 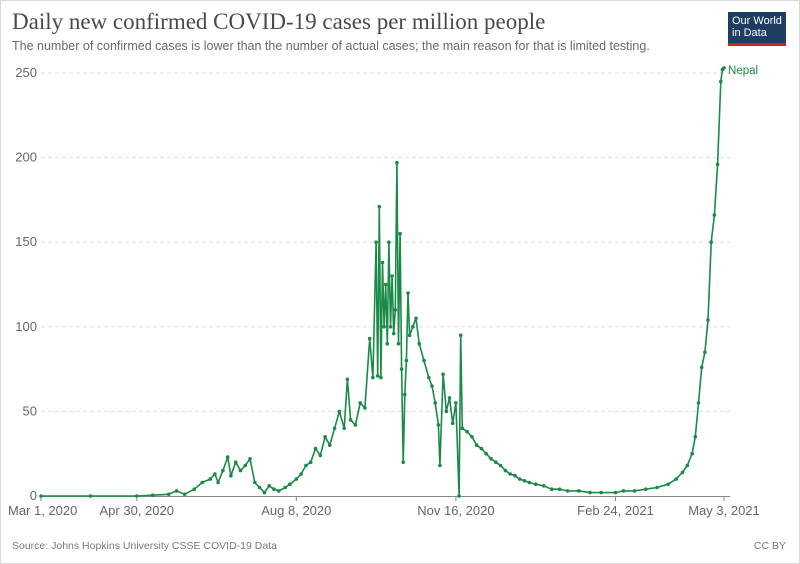 I want to click on x-tick-label-1: Apr 30, 2020, so click(x=137, y=510).